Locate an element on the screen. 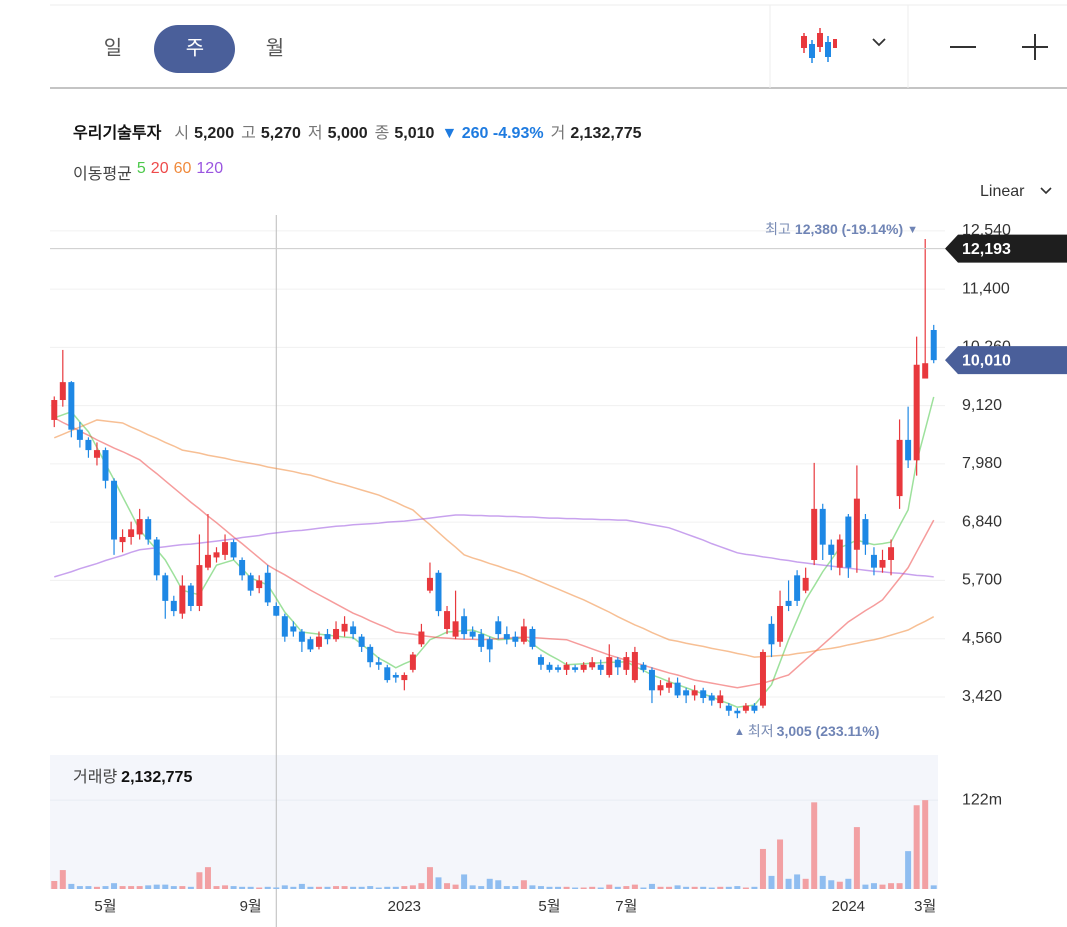 This screenshot has width=1067, height=927. zoom-in is located at coordinates (1035, 47).